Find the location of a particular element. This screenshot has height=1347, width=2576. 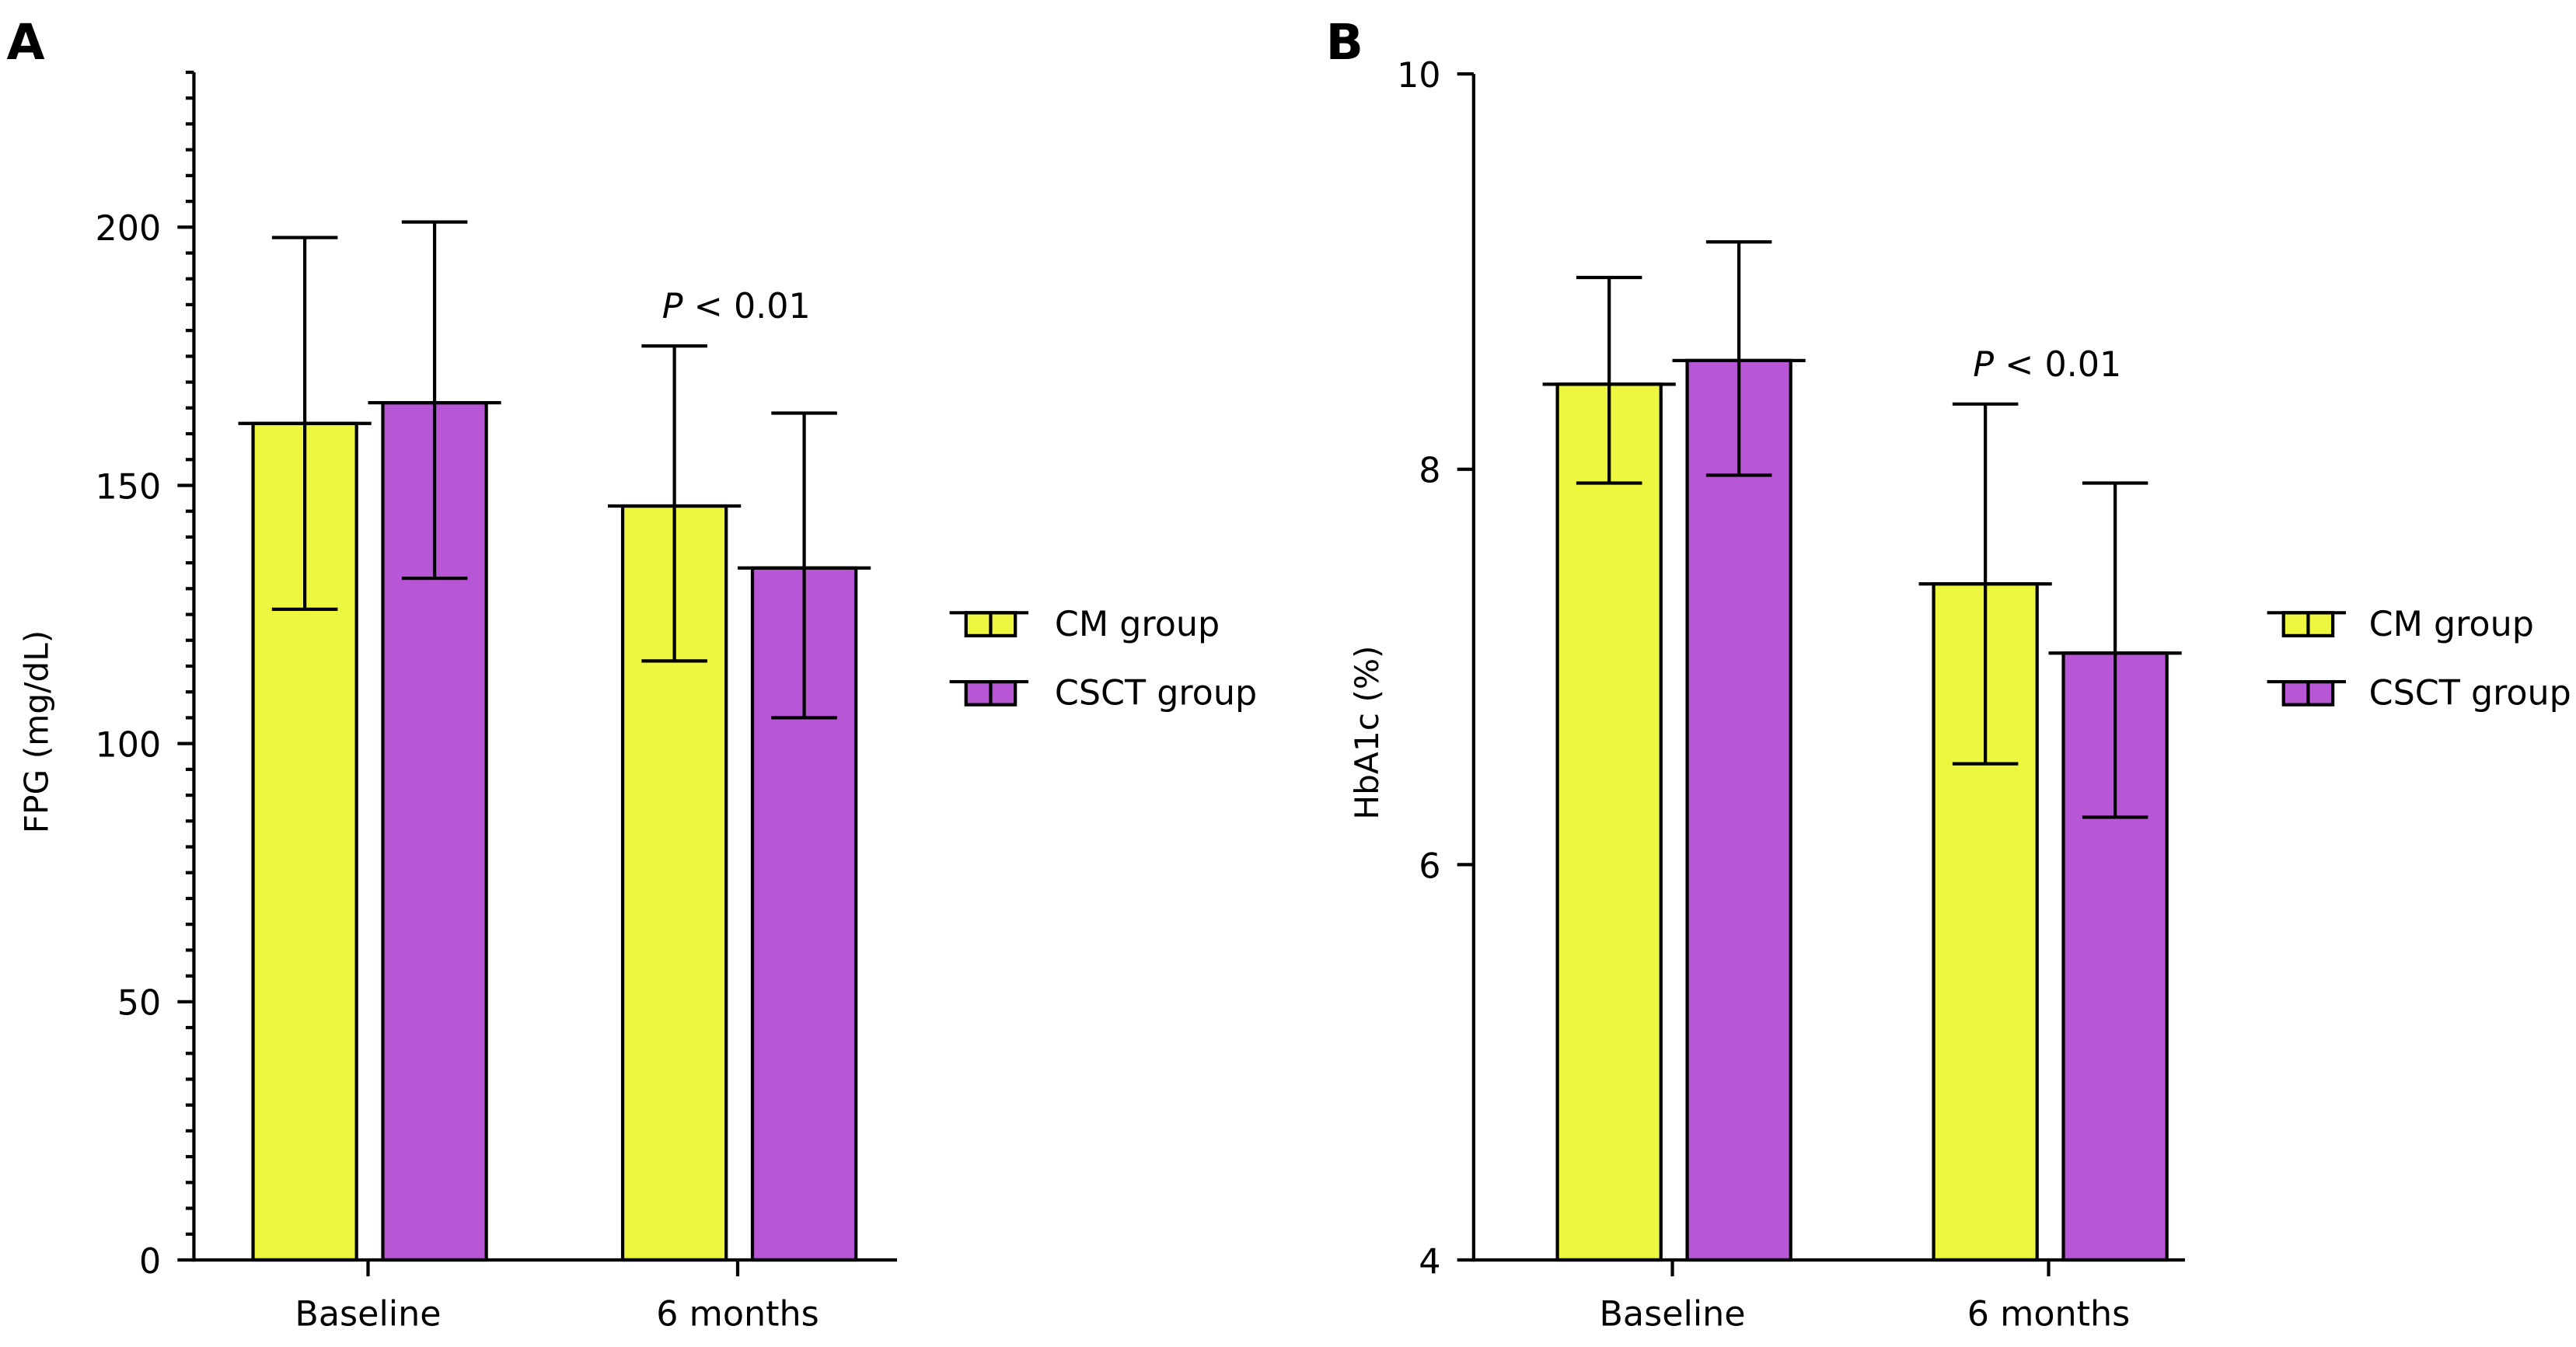

panel-label: B is located at coordinates (1345, 42).